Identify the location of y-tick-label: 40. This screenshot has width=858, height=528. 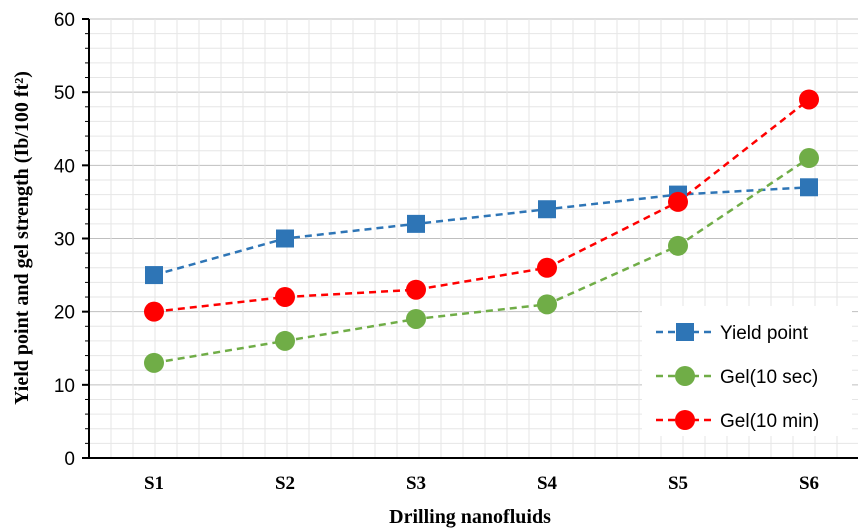
(64, 166).